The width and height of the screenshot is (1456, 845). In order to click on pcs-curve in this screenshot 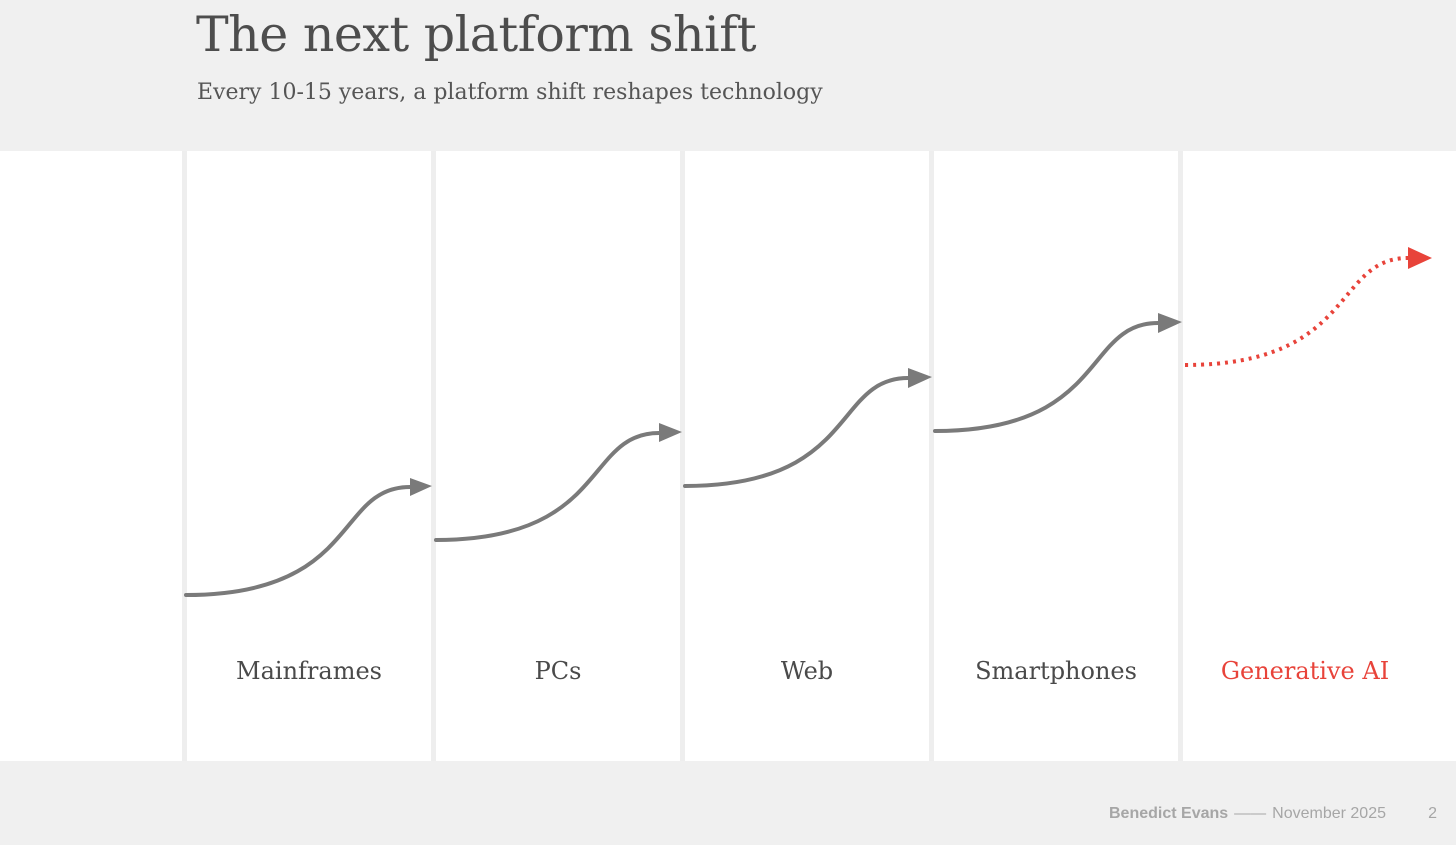, I will do `click(547, 486)`.